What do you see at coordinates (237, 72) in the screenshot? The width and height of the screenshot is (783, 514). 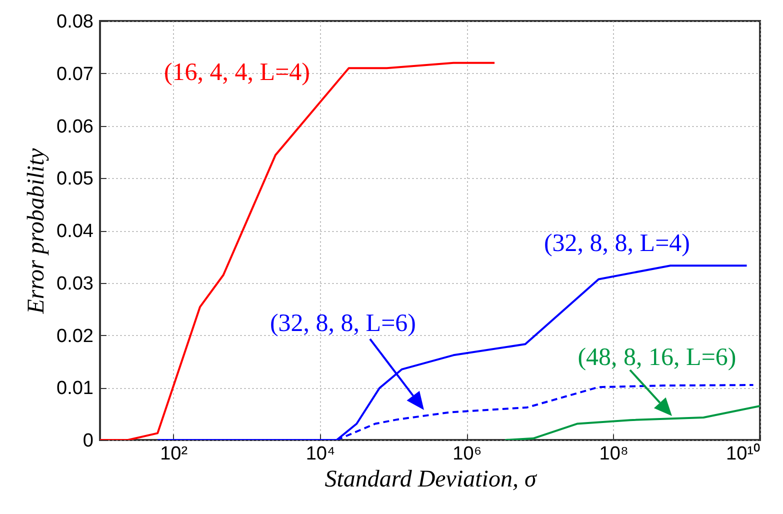 I see `series-label: (16, 4, 4, L=4)` at bounding box center [237, 72].